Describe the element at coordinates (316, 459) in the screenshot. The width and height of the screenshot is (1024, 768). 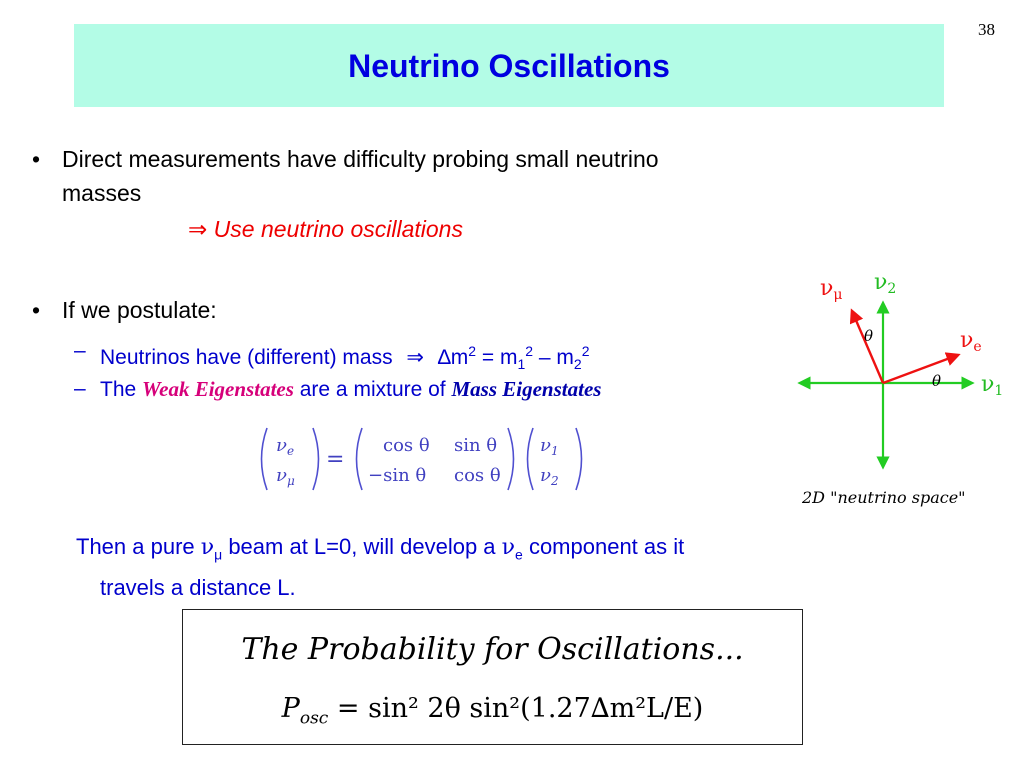
I see `lhs-right-paren` at that location.